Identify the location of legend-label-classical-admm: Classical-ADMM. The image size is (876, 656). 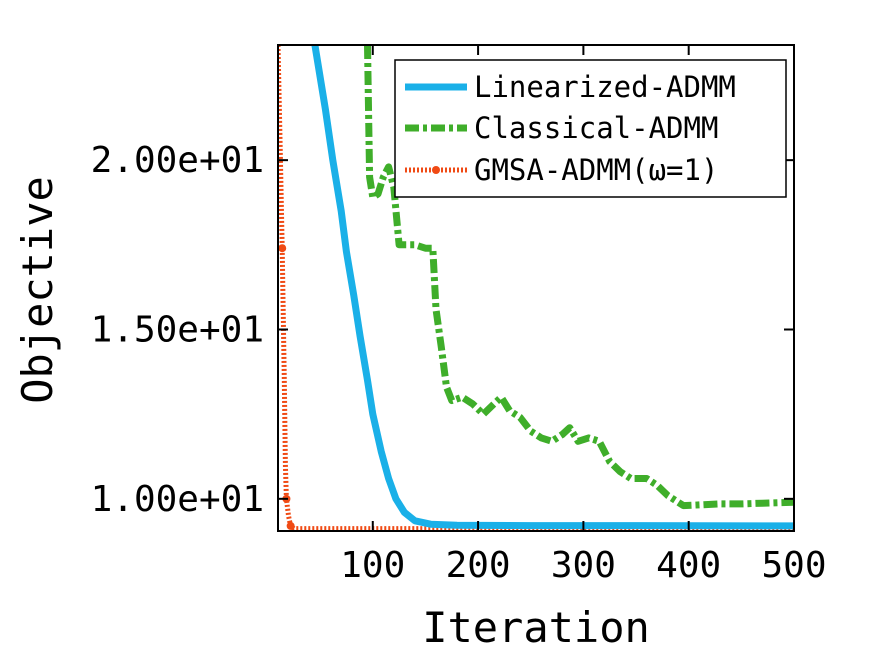
(596, 128).